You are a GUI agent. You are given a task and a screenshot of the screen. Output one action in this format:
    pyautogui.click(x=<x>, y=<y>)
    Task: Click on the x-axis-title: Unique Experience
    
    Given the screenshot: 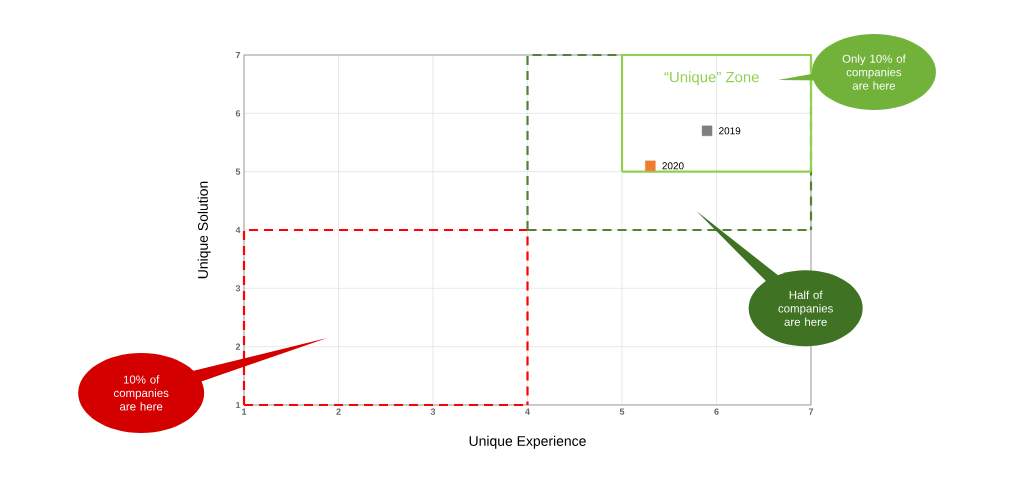 What is the action you would take?
    pyautogui.click(x=527, y=442)
    